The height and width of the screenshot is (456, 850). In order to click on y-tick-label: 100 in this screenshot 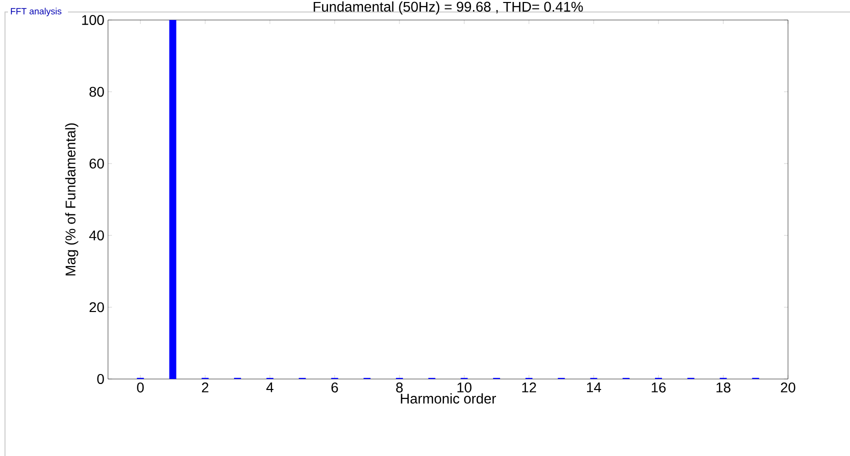, I will do `click(93, 20)`.